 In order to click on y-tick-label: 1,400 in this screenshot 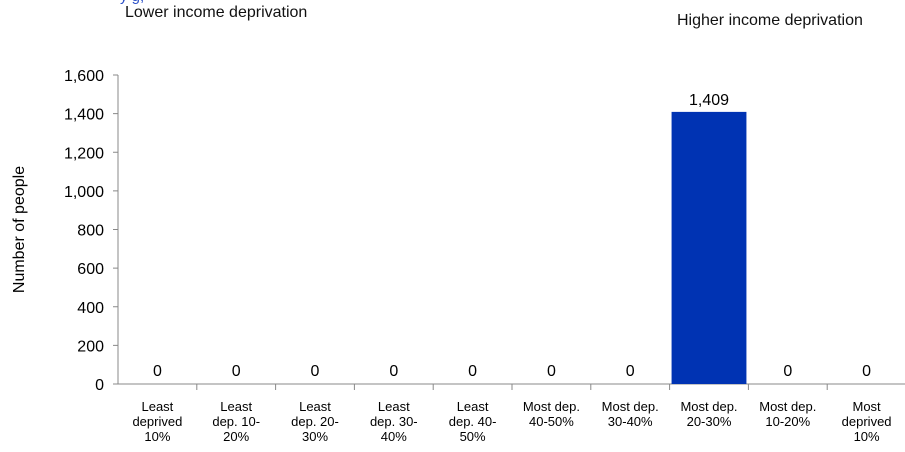, I will do `click(84, 115)`.